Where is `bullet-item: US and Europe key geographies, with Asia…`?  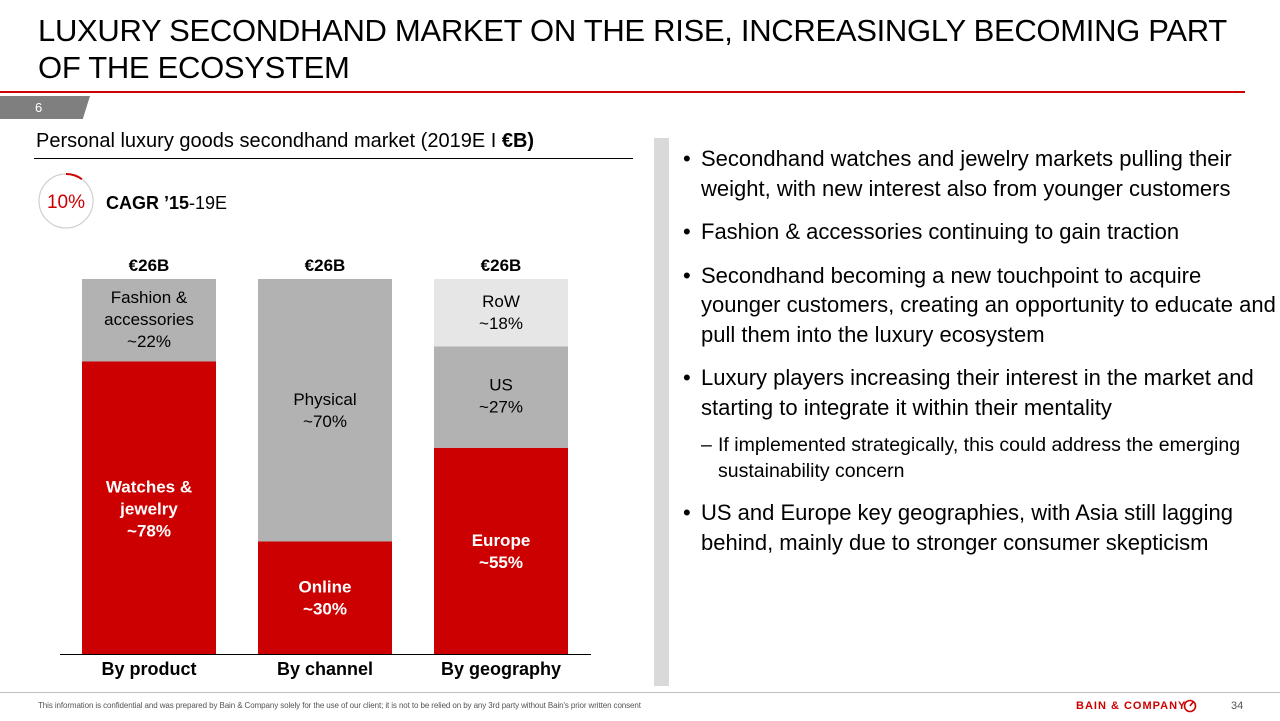 bullet-item: US and Europe key geographies, with Asia… is located at coordinates (981, 527).